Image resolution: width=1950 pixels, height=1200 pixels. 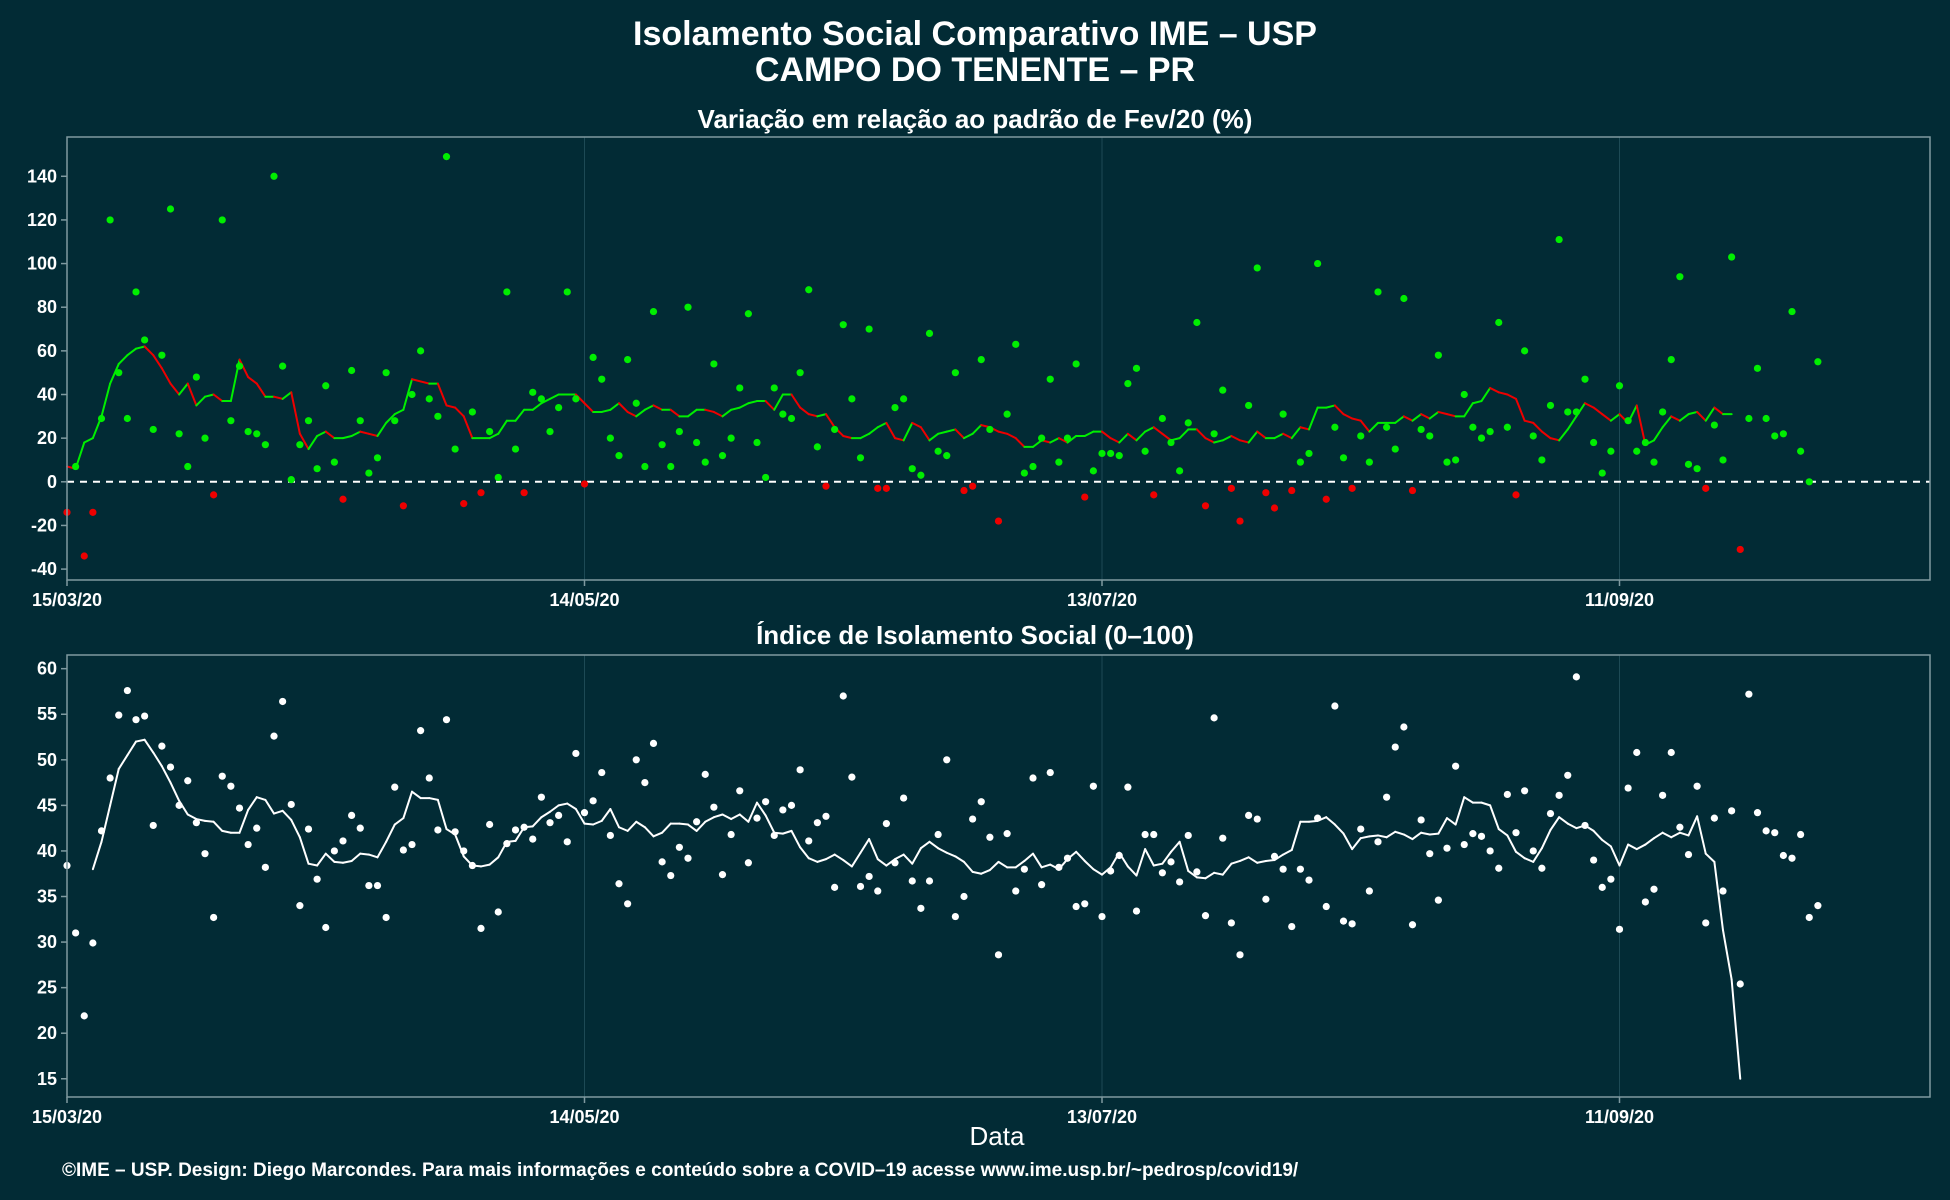 What do you see at coordinates (47, 438) in the screenshot?
I see `y-tick-label: 20` at bounding box center [47, 438].